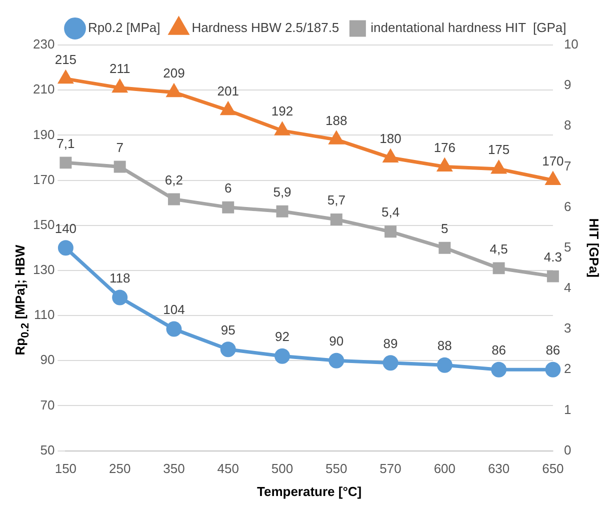  What do you see at coordinates (499, 468) in the screenshot?
I see `x-tick-label: 630` at bounding box center [499, 468].